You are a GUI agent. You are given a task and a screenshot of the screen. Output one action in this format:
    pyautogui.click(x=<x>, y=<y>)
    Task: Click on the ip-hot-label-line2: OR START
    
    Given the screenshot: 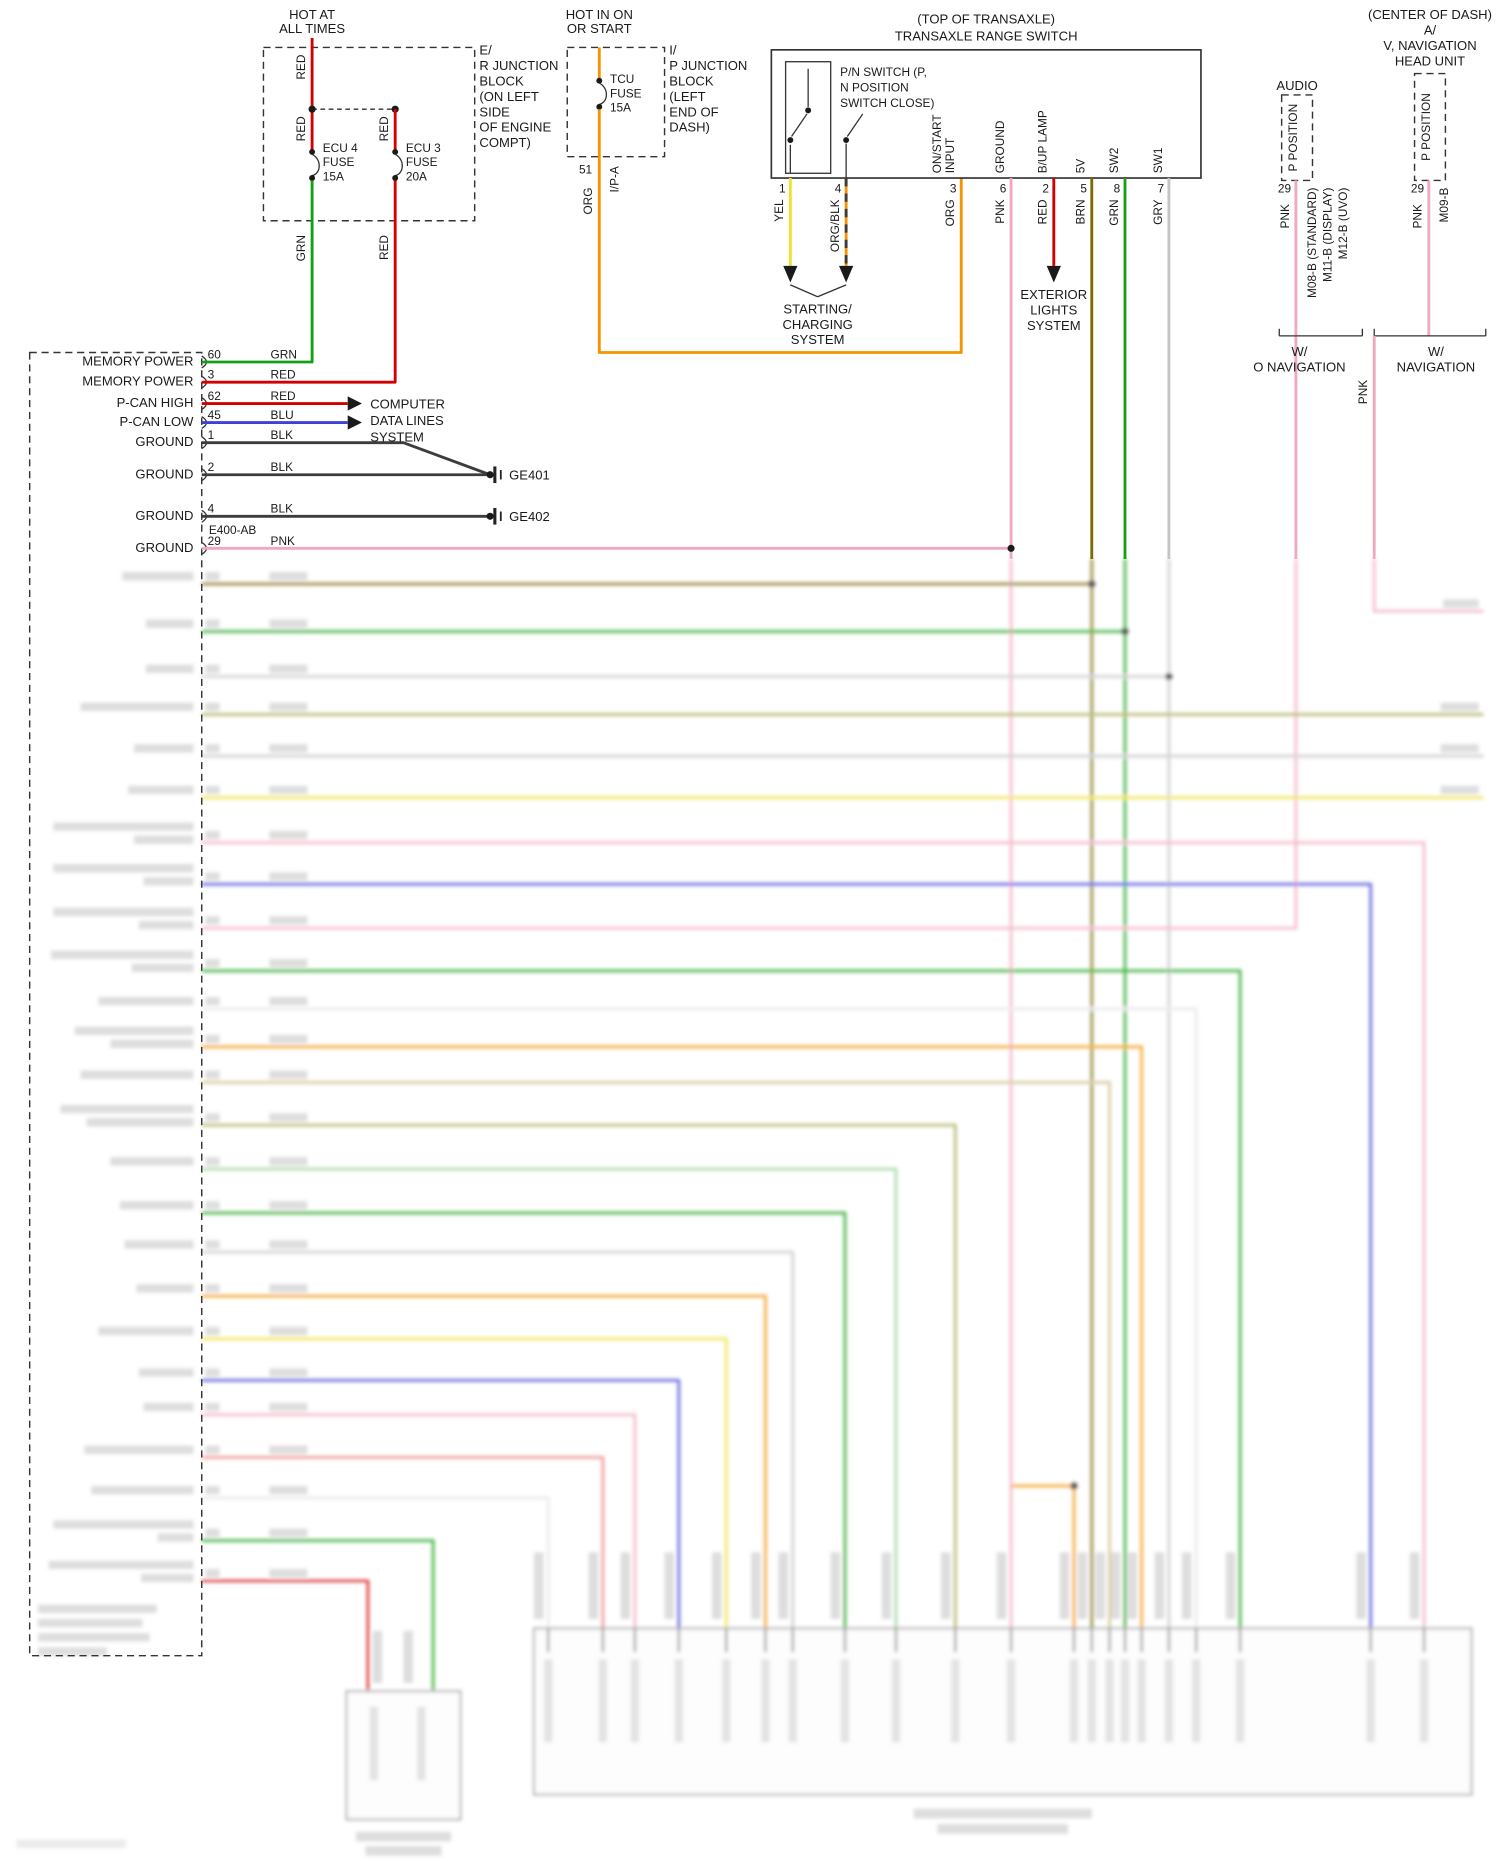 What is the action you would take?
    pyautogui.click(x=599, y=28)
    